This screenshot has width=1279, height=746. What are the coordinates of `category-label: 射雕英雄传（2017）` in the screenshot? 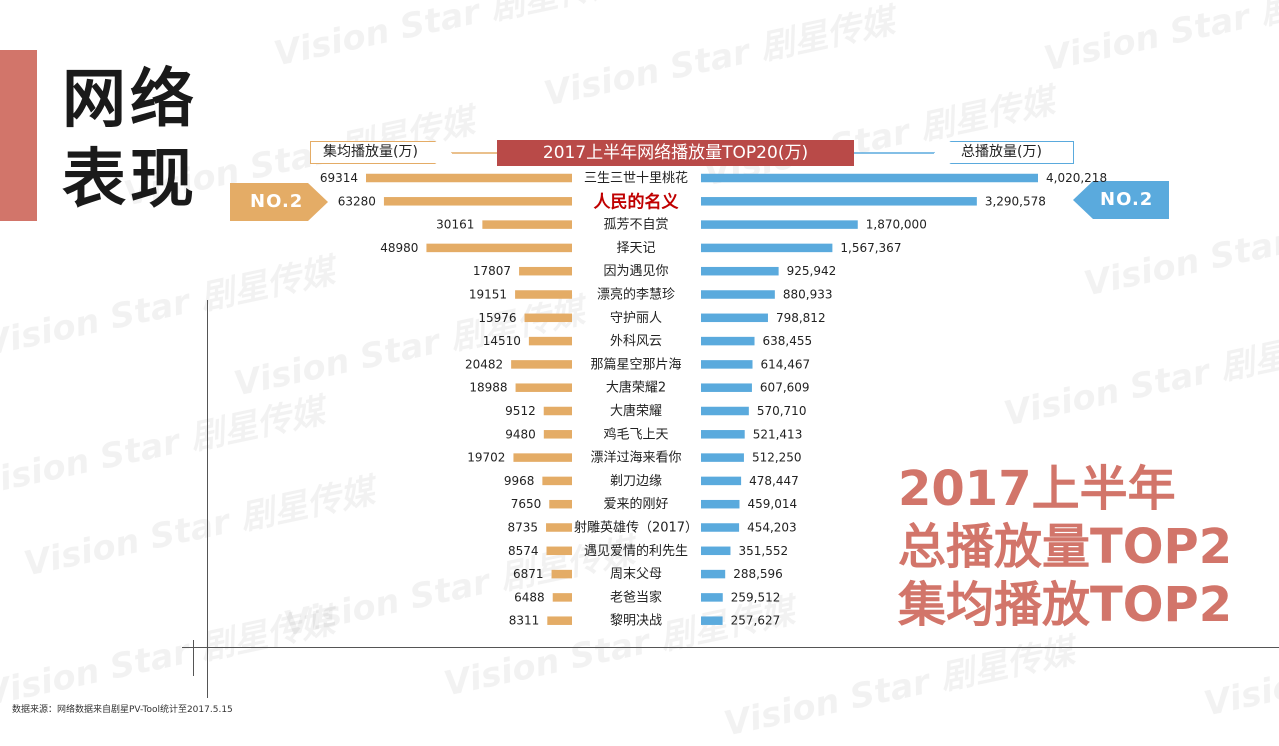 It's located at (636, 528).